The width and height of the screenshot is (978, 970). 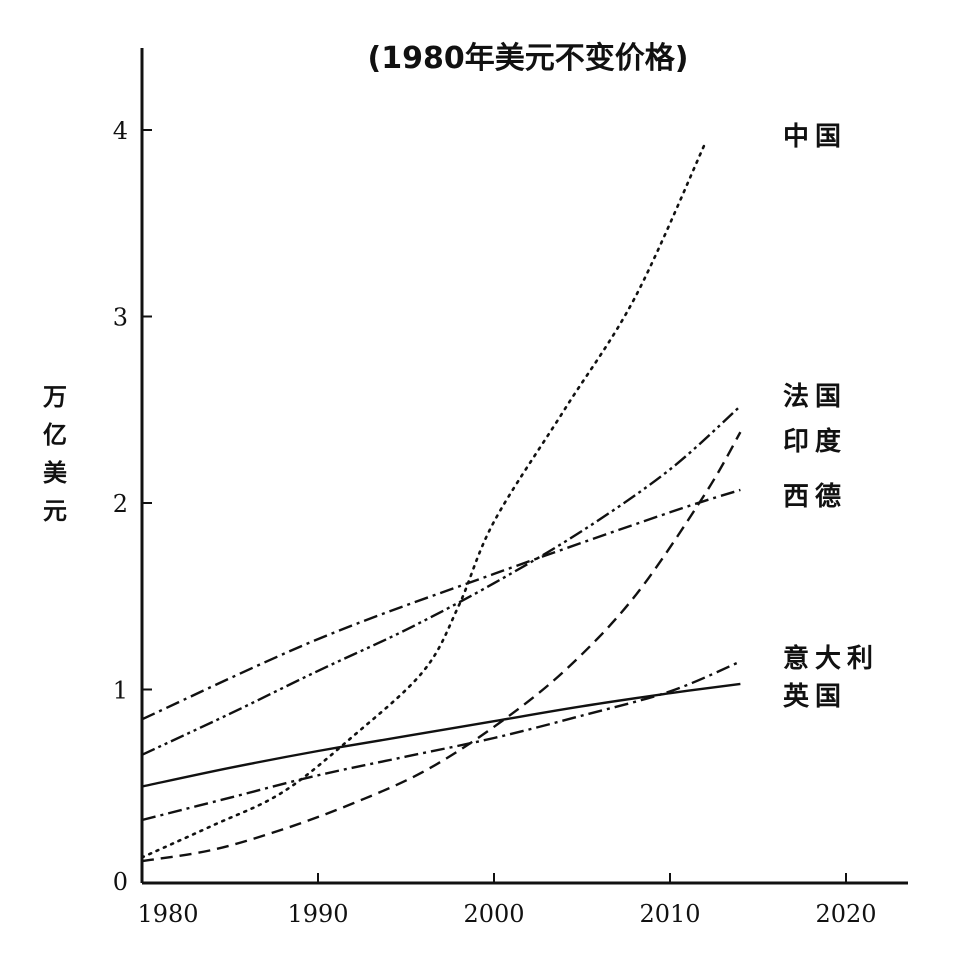 What do you see at coordinates (815, 497) in the screenshot?
I see `series-label-3: 西德` at bounding box center [815, 497].